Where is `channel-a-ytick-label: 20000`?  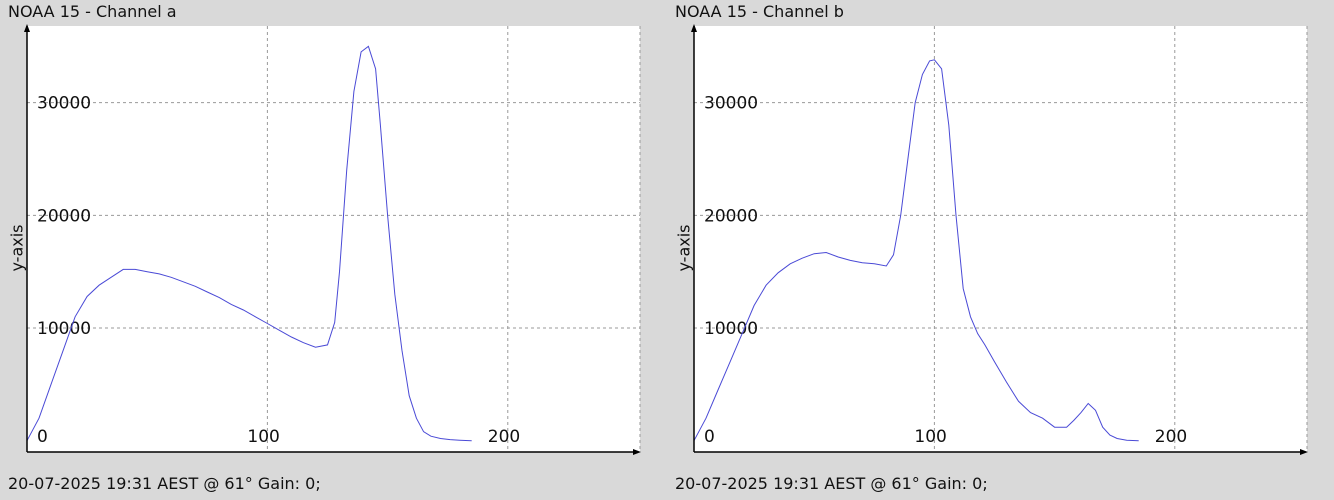
channel-a-ytick-label: 20000 is located at coordinates (64, 216).